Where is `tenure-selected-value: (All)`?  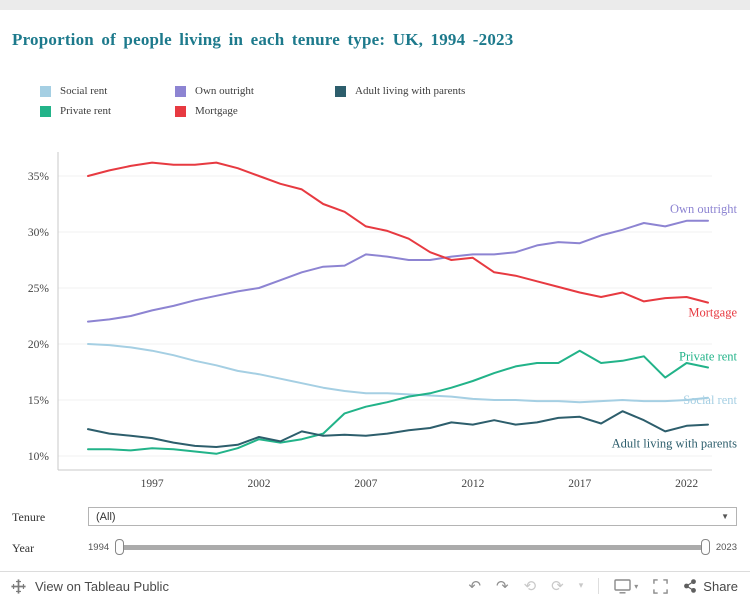
tenure-selected-value: (All) is located at coordinates (106, 516).